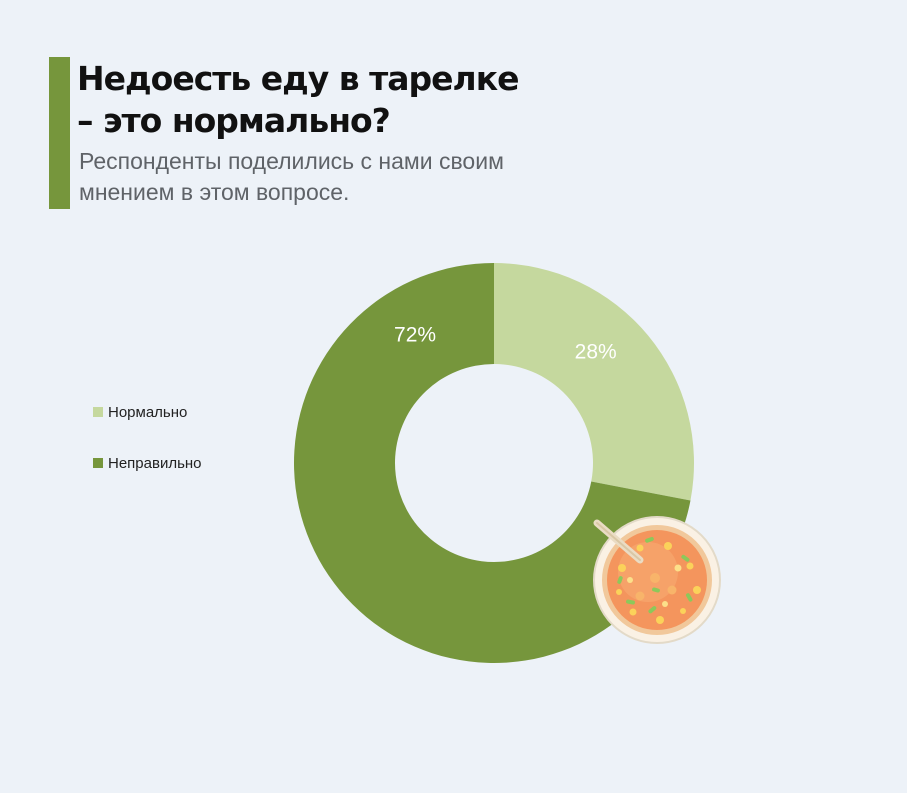  Describe the element at coordinates (59, 133) in the screenshot. I see `title-accent-bar` at that location.